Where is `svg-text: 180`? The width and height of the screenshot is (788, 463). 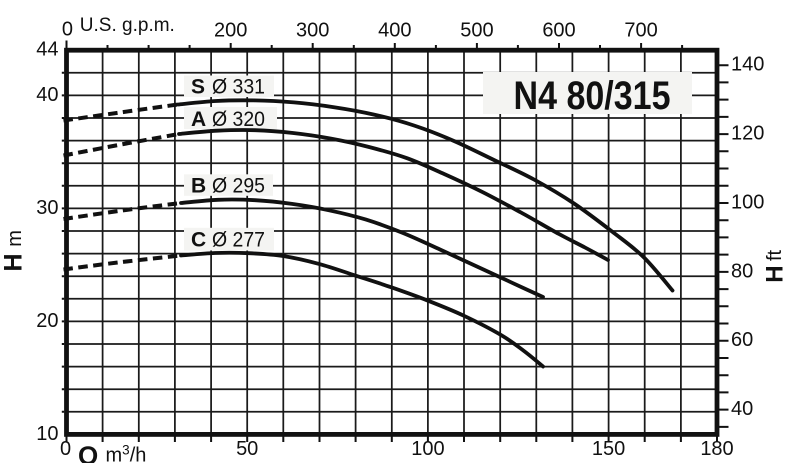 svg-text: 180 is located at coordinates (716, 449).